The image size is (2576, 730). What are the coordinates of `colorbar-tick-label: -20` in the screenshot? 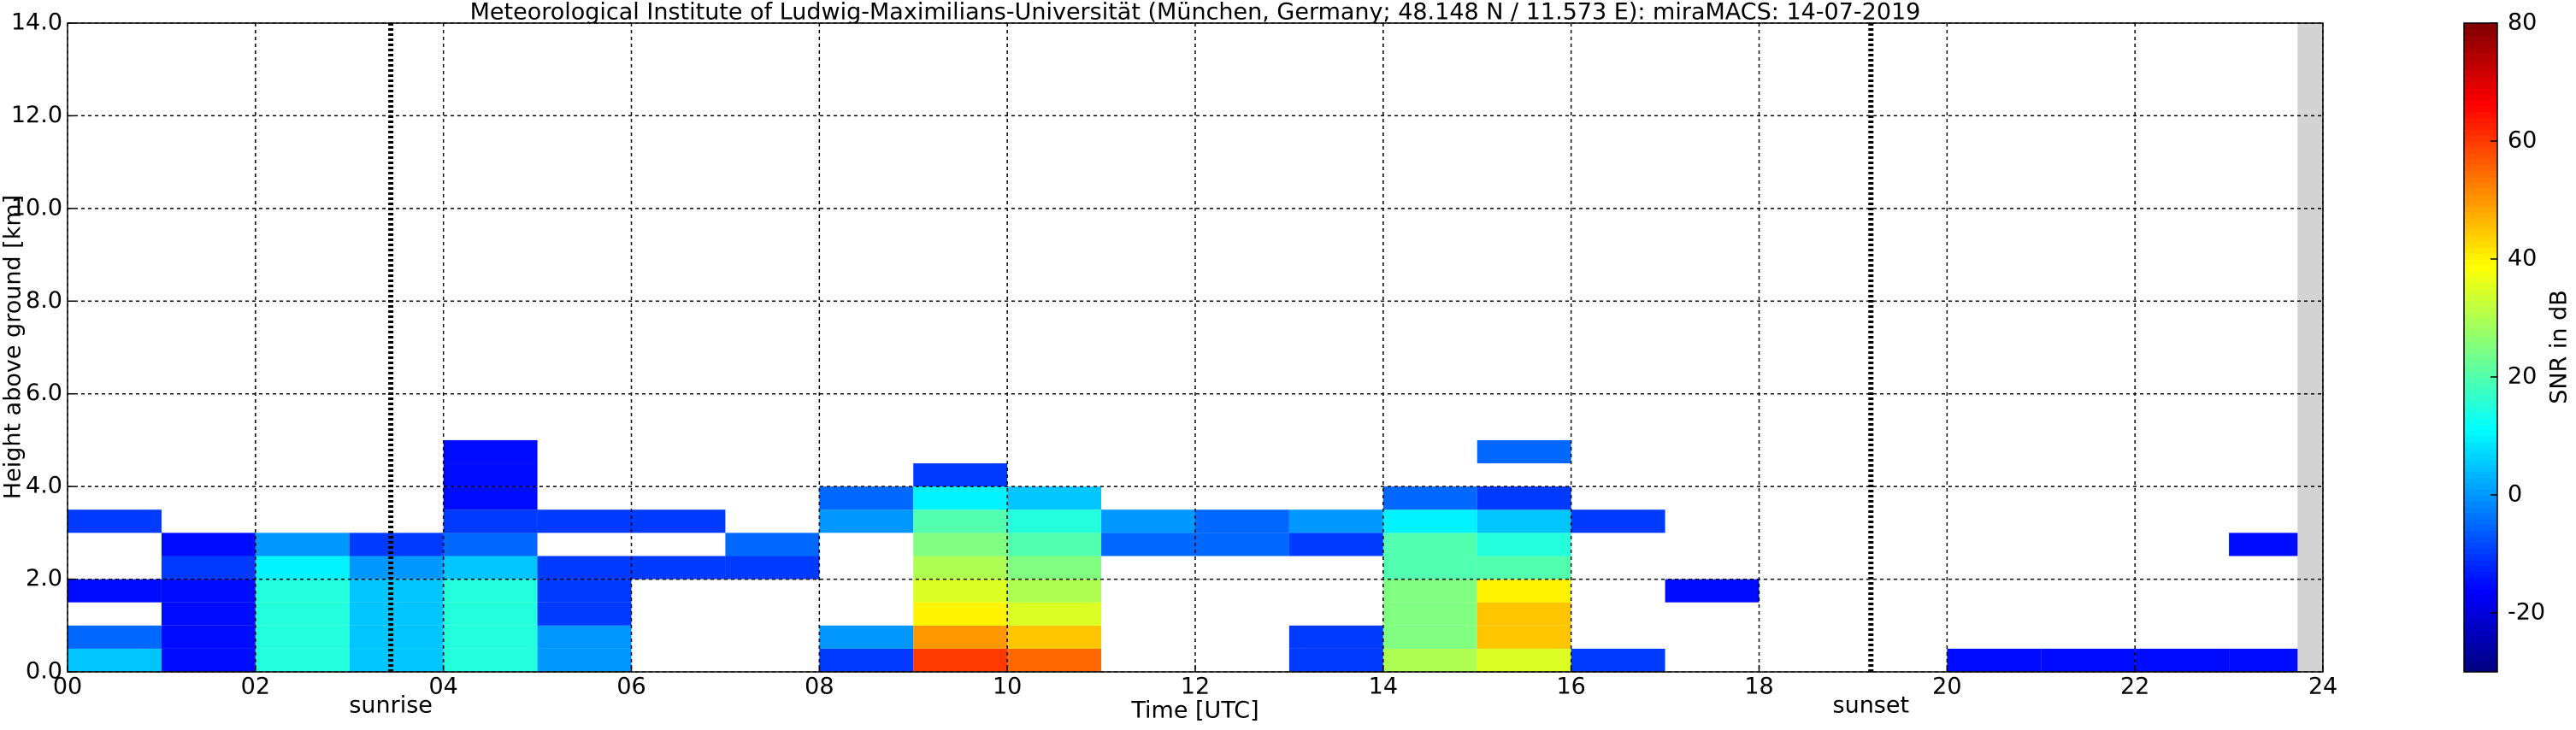 It's located at (2526, 612).